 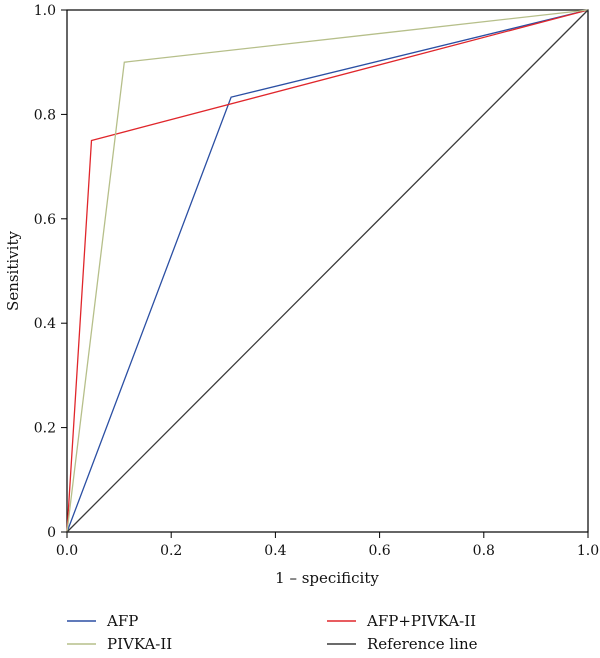 I want to click on y-axis-ticks: 0 0.2 0.4 0.6 0.8 1.0, so click(x=50, y=272).